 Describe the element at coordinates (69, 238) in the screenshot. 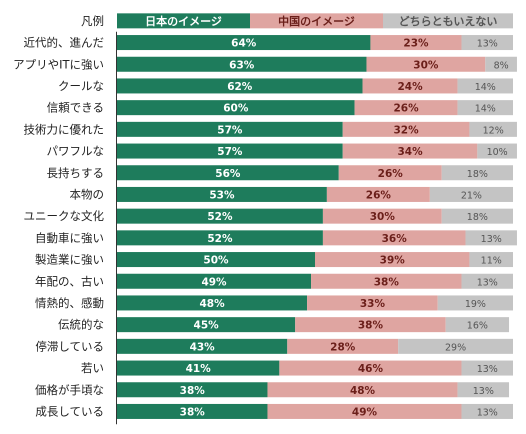

I see `category-label: 自動車に強い` at that location.